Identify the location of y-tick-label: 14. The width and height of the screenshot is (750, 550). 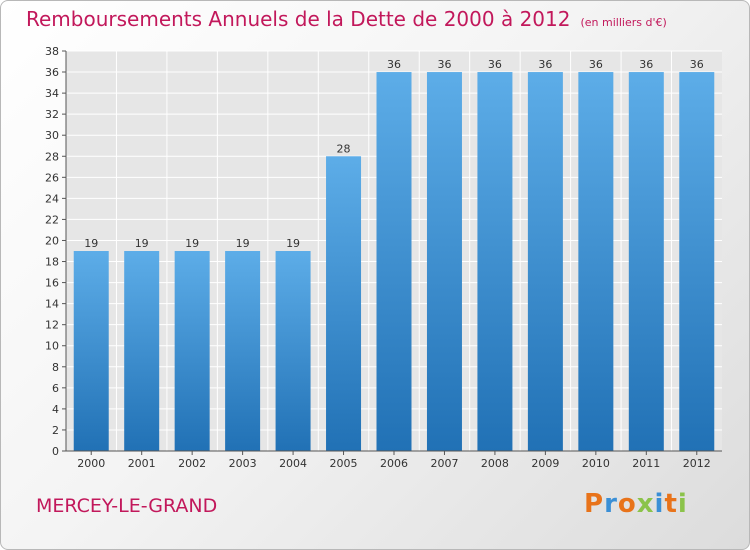
(52, 304).